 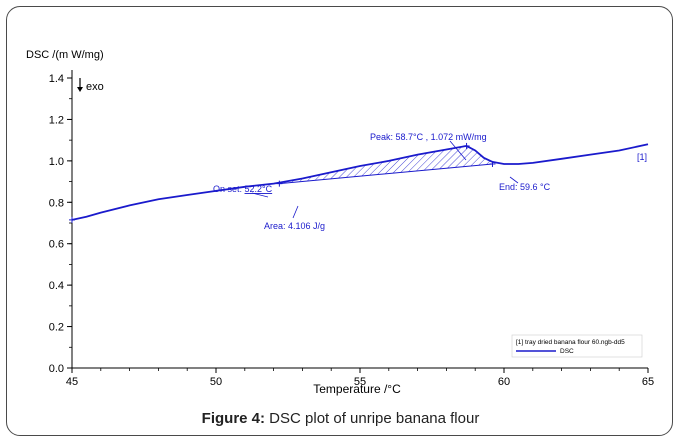 I want to click on dsc-series-line, so click(x=360, y=182).